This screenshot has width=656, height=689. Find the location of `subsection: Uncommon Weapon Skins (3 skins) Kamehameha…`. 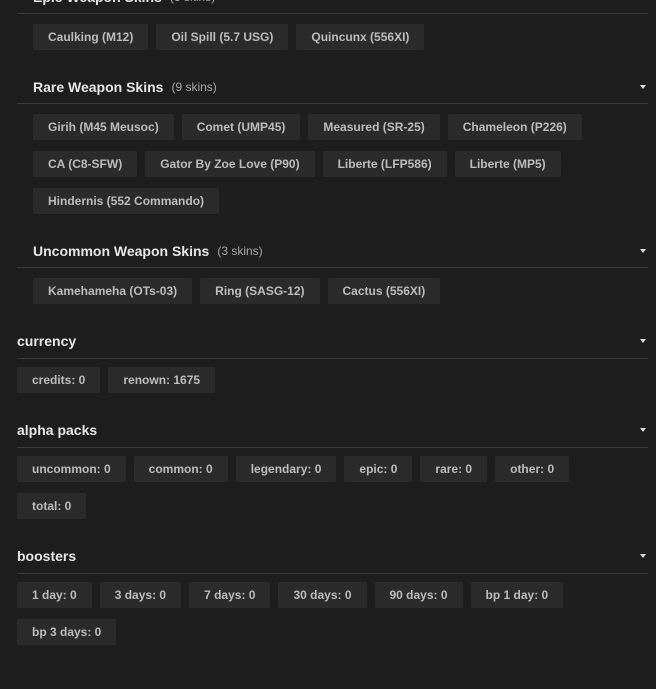

subsection: Uncommon Weapon Skins (3 skins) Kamehameha… is located at coordinates (328, 269).